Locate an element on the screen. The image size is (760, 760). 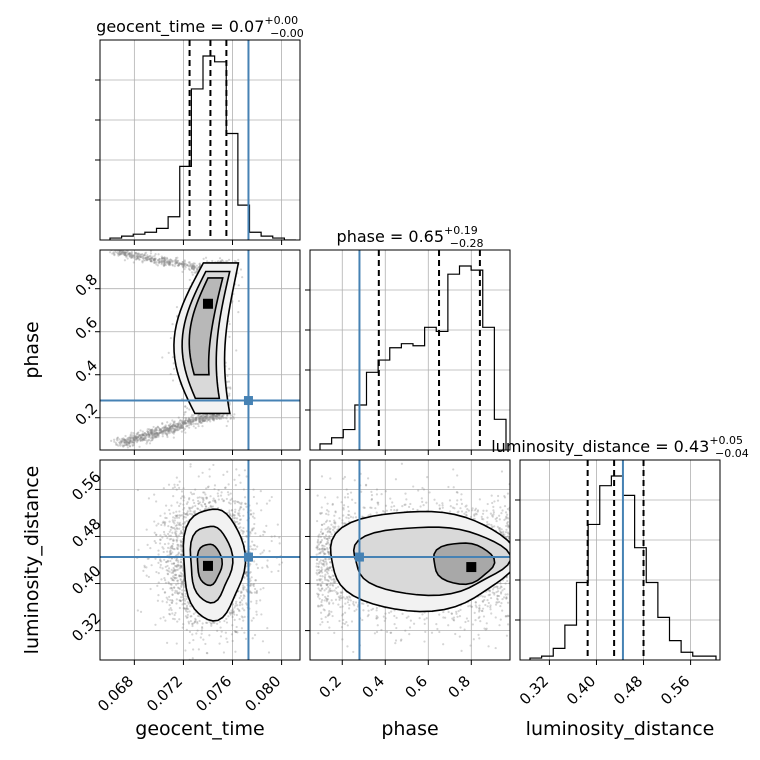
hist-title-luminosity_distance: luminosity_distance = 0.43+0.05 −0.04 is located at coordinates (620, 447).